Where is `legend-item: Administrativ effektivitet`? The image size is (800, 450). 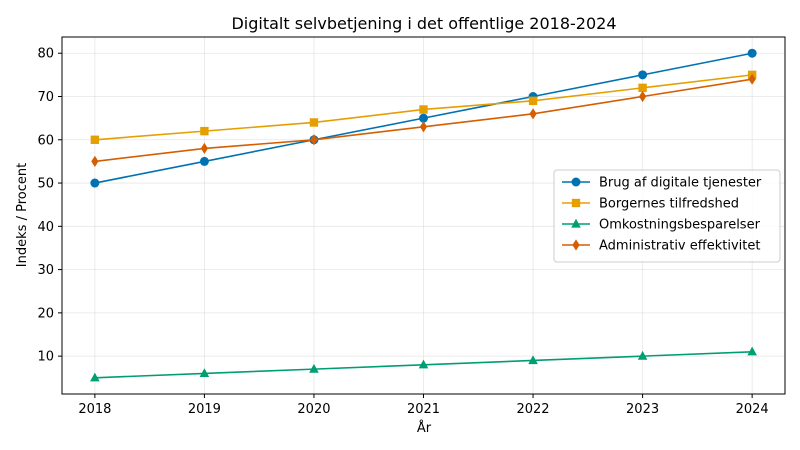
legend-item: Administrativ effektivitet is located at coordinates (661, 246).